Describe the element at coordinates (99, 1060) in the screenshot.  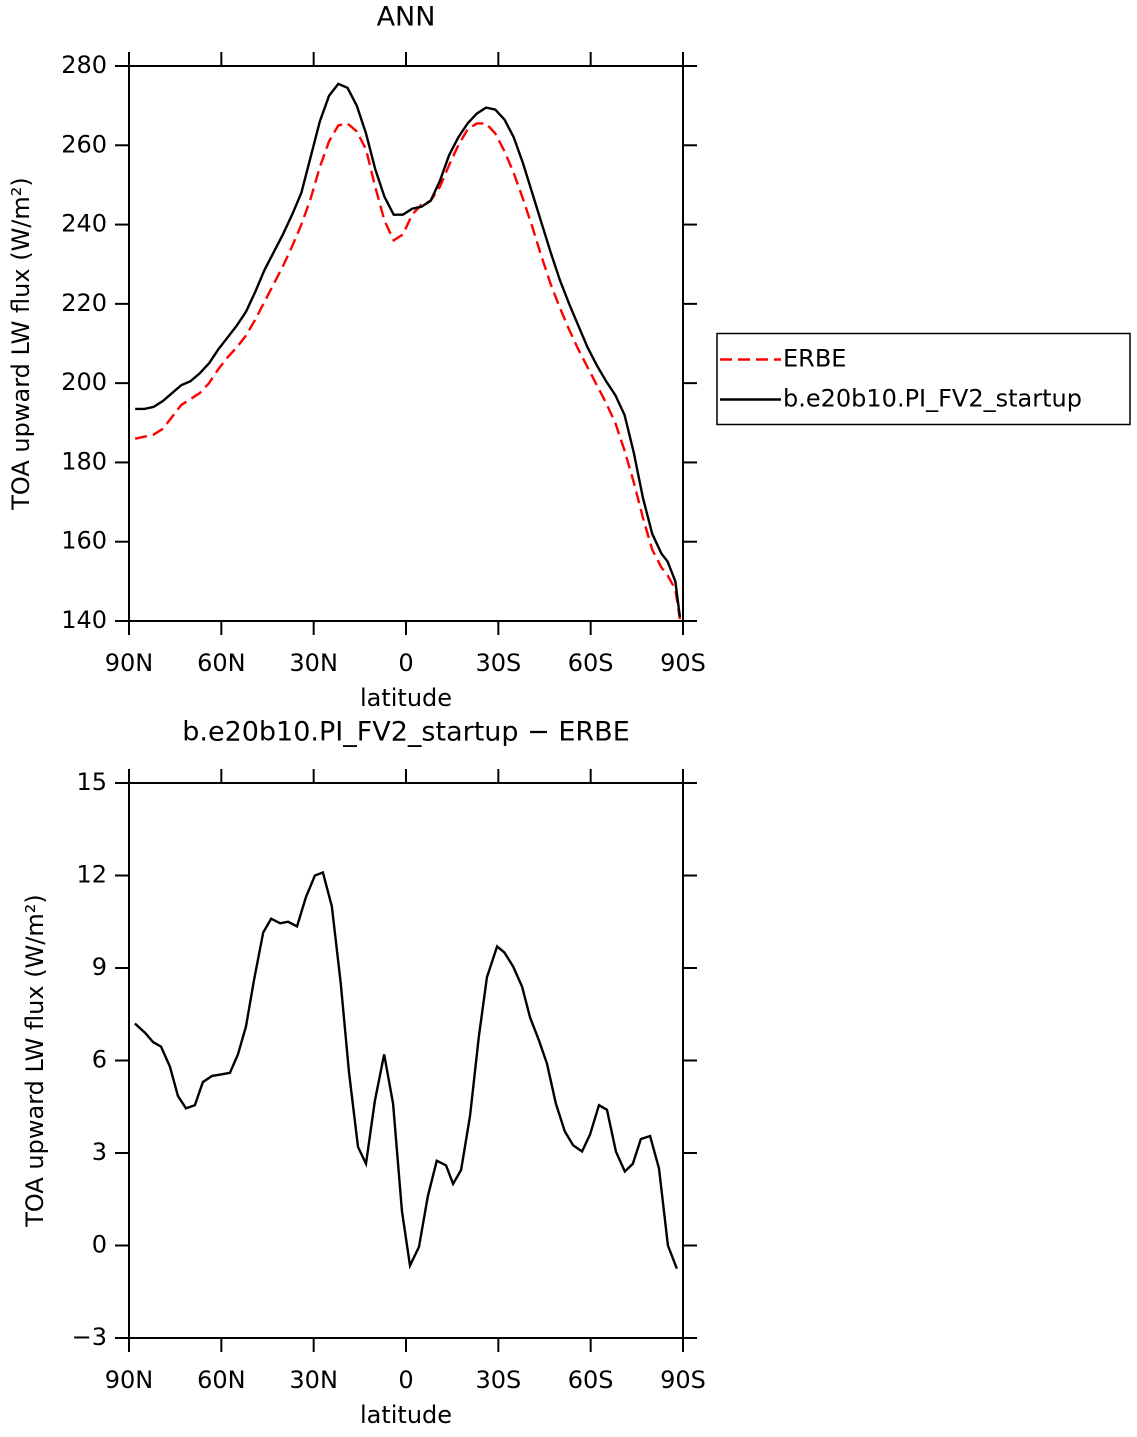
I see `y-tick-label: 6` at that location.